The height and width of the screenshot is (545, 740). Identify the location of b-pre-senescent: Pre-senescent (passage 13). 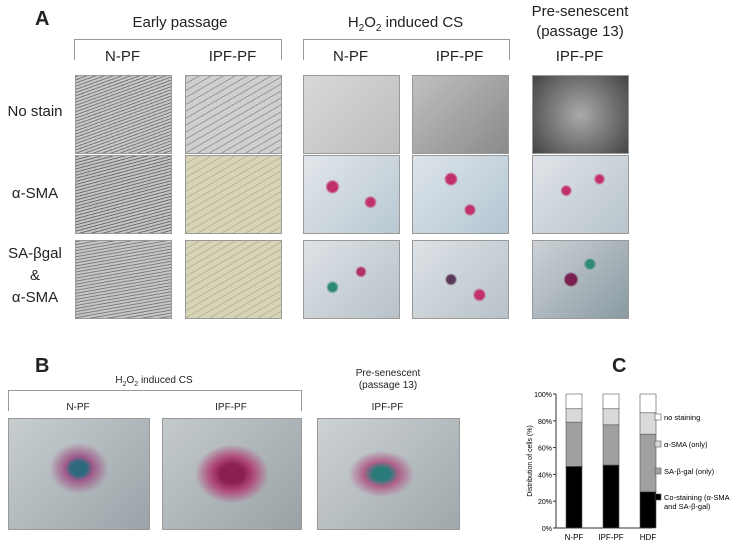
(388, 380).